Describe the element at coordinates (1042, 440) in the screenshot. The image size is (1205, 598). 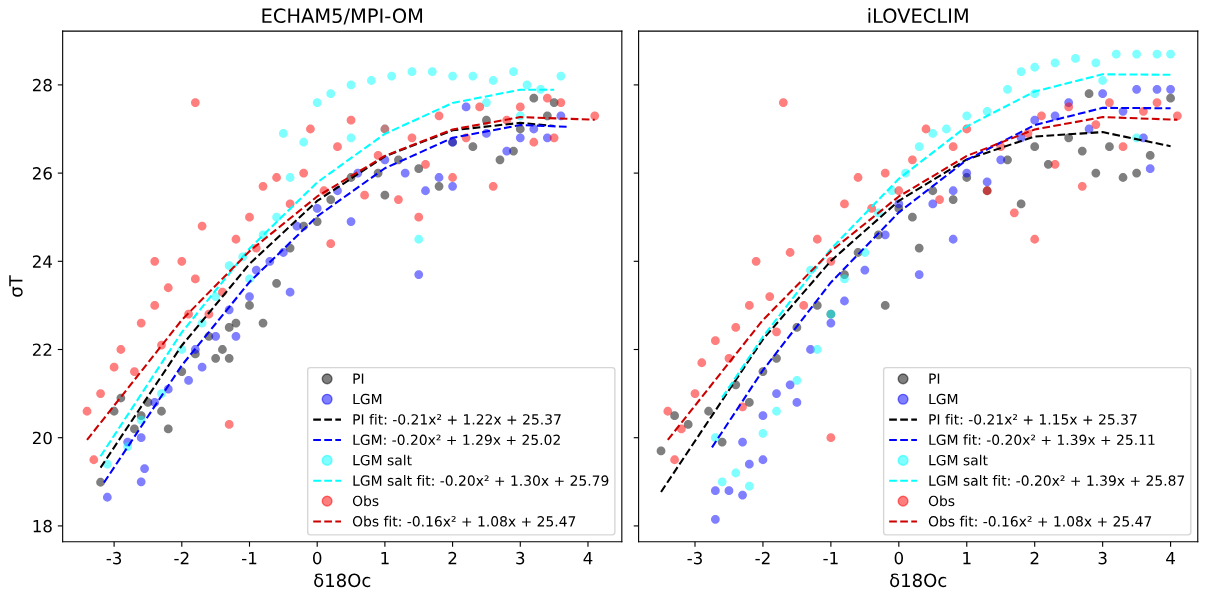
I see `legend-label: LGM fit: -0.20x² + 1.39x + 25.11` at that location.